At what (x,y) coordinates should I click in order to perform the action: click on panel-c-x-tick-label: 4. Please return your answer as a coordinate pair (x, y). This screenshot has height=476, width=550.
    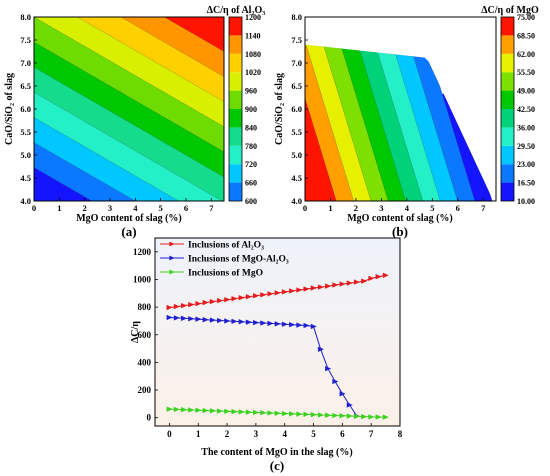
    Looking at the image, I should click on (284, 434).